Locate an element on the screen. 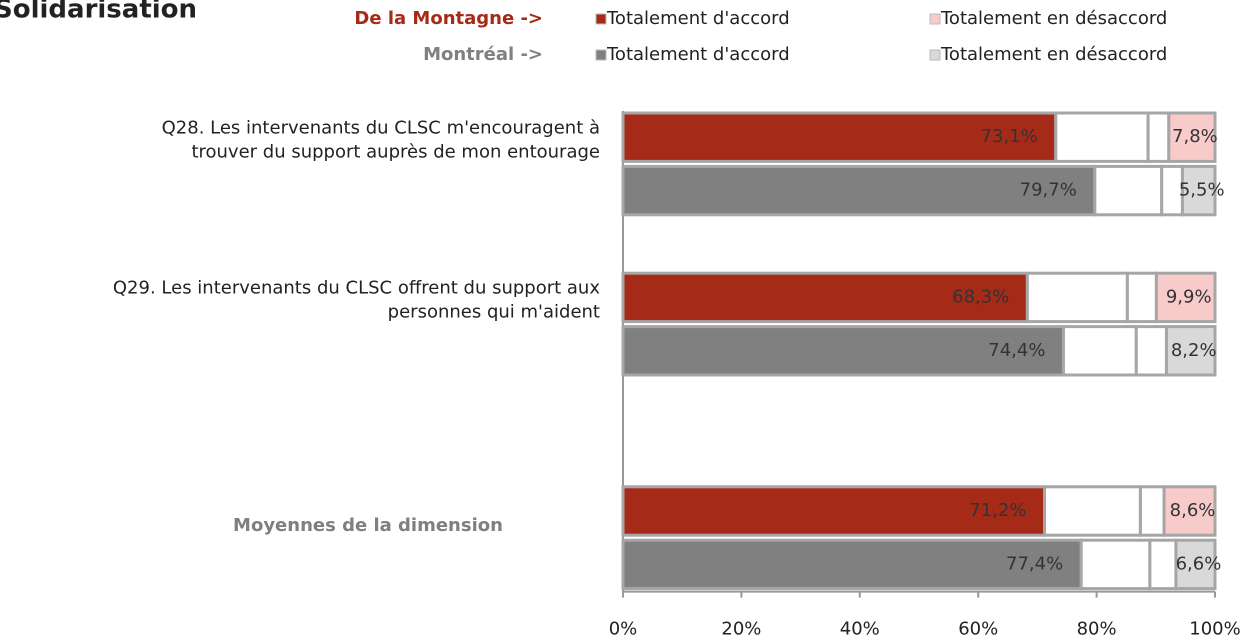 The height and width of the screenshot is (641, 1258). value-label: 7,8% is located at coordinates (1195, 136).